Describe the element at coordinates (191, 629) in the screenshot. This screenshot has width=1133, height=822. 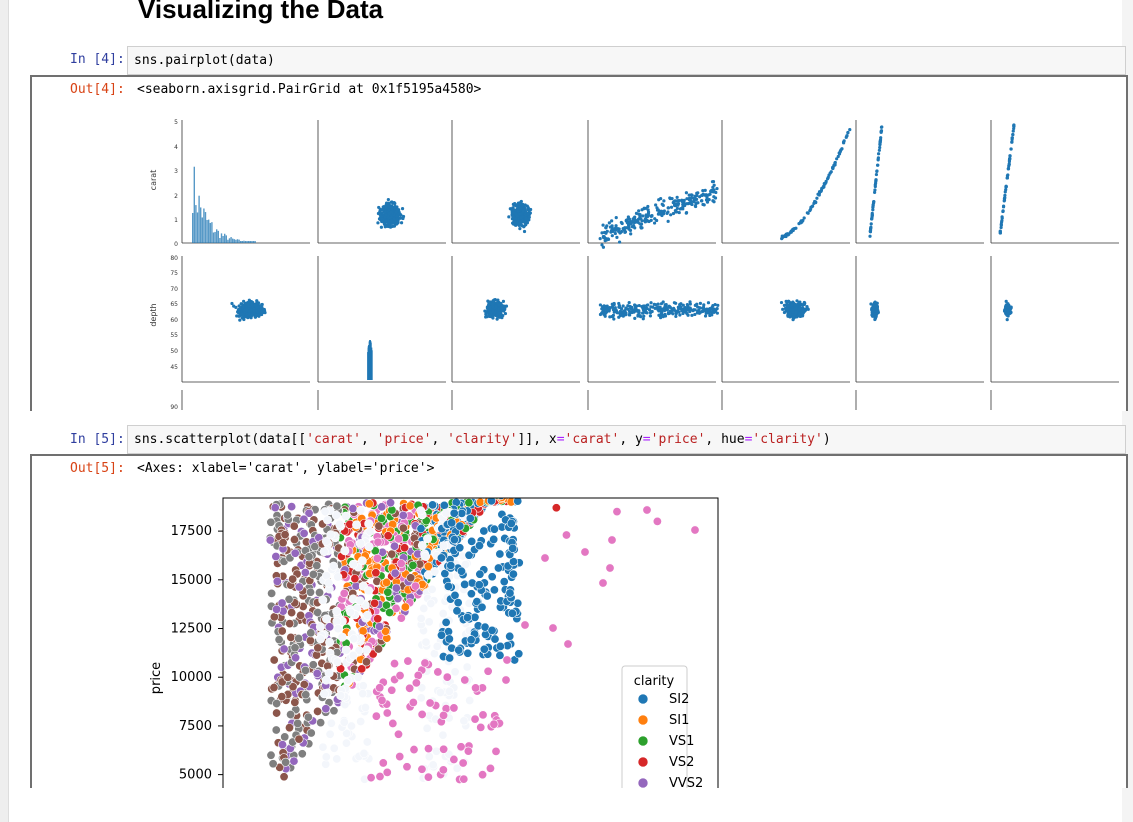
I see `scatter-ytick-label: 12500` at that location.